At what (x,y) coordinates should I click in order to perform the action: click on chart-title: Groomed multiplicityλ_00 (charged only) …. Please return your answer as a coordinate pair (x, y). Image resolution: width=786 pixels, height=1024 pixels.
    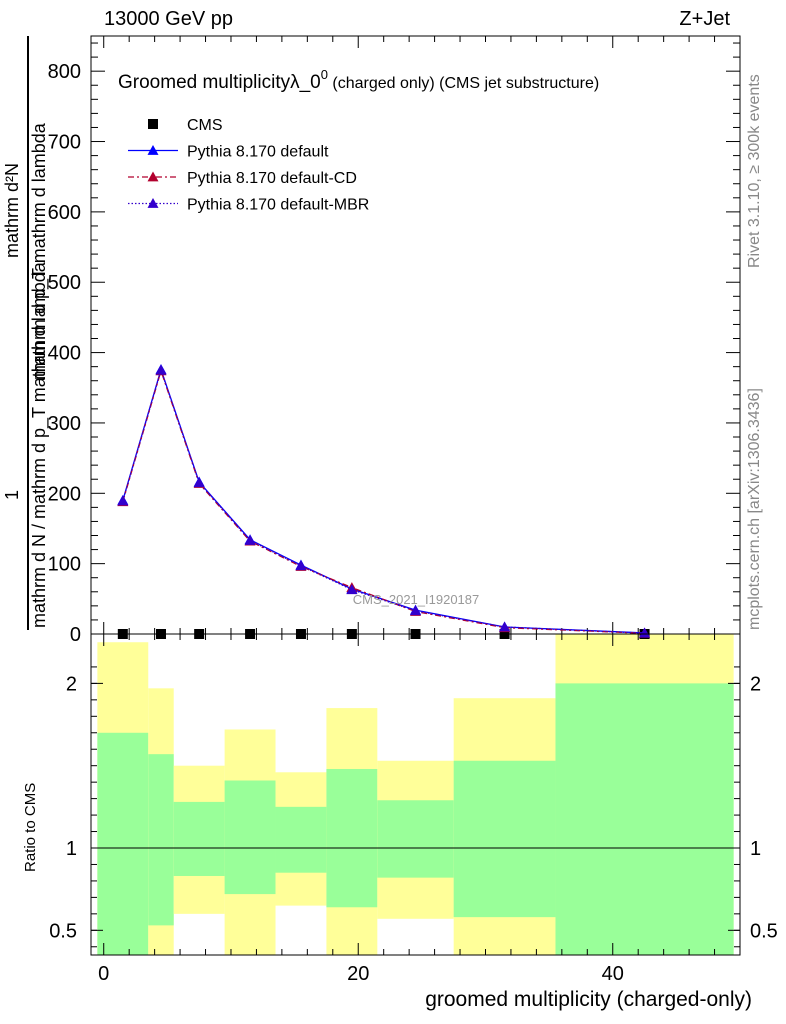
    Looking at the image, I should click on (358, 80).